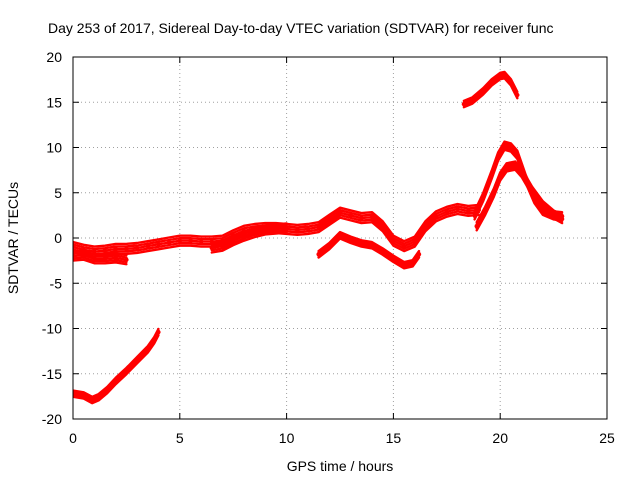 This screenshot has height=480, width=640. I want to click on y-tick-label: 10, so click(54, 148).